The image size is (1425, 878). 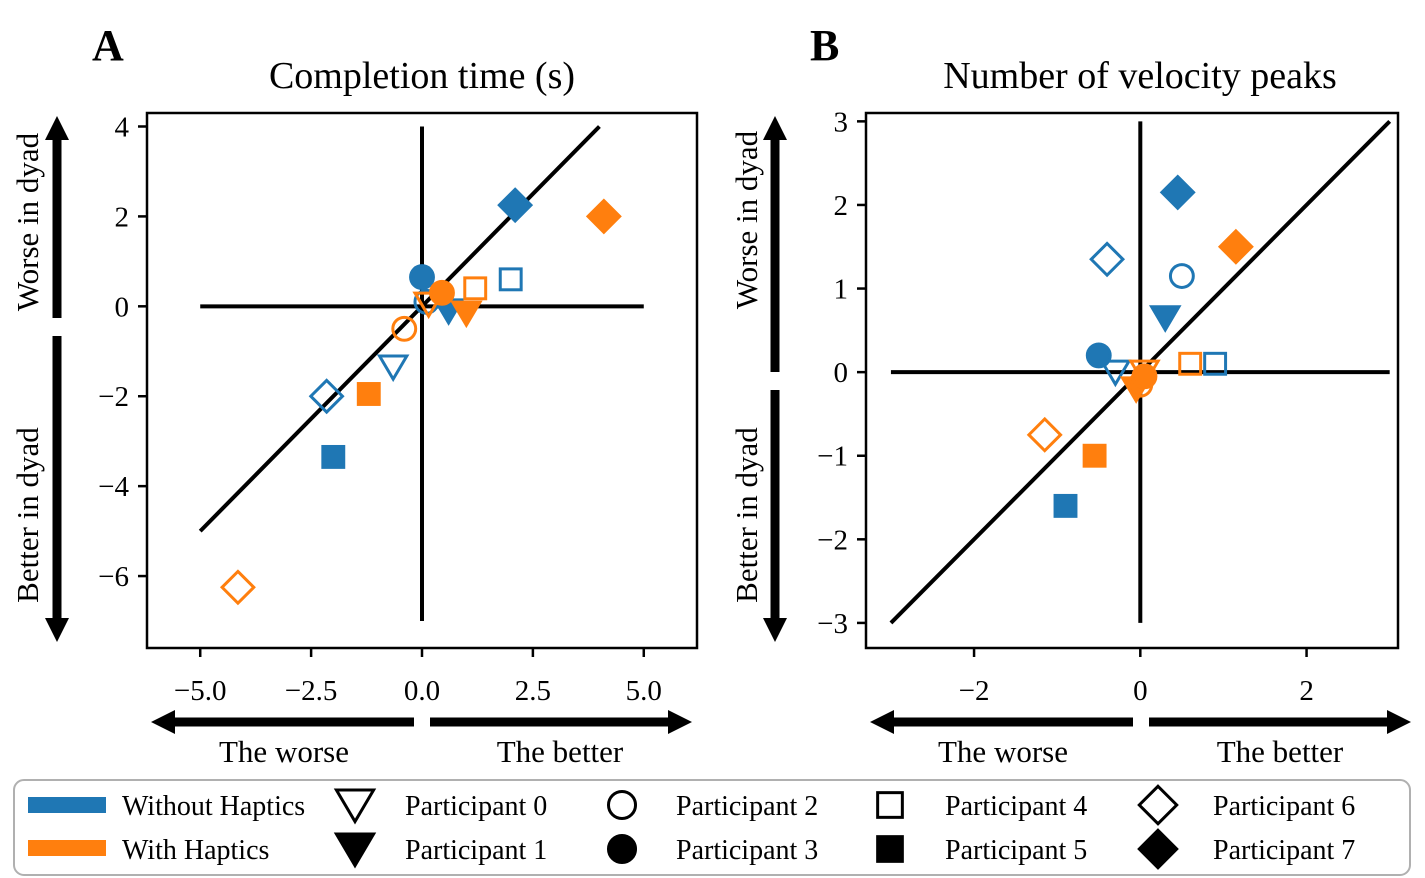 I want to click on legend-label-participant-6: Participant 6, so click(x=1284, y=806).